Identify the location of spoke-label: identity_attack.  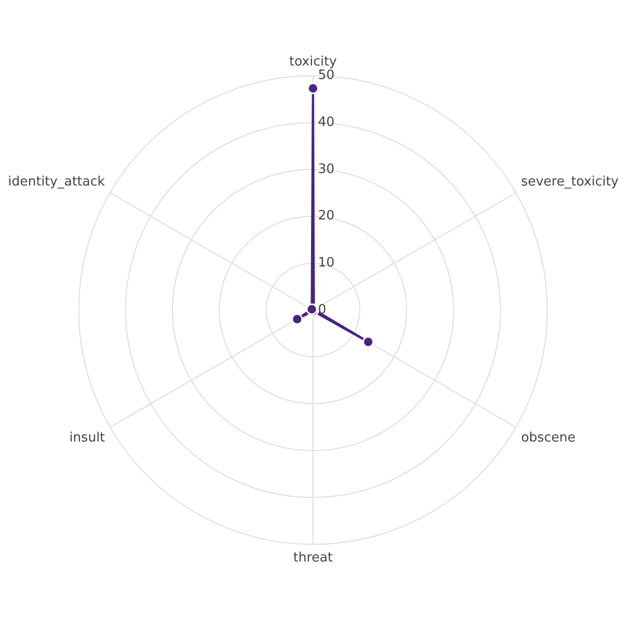
(57, 182).